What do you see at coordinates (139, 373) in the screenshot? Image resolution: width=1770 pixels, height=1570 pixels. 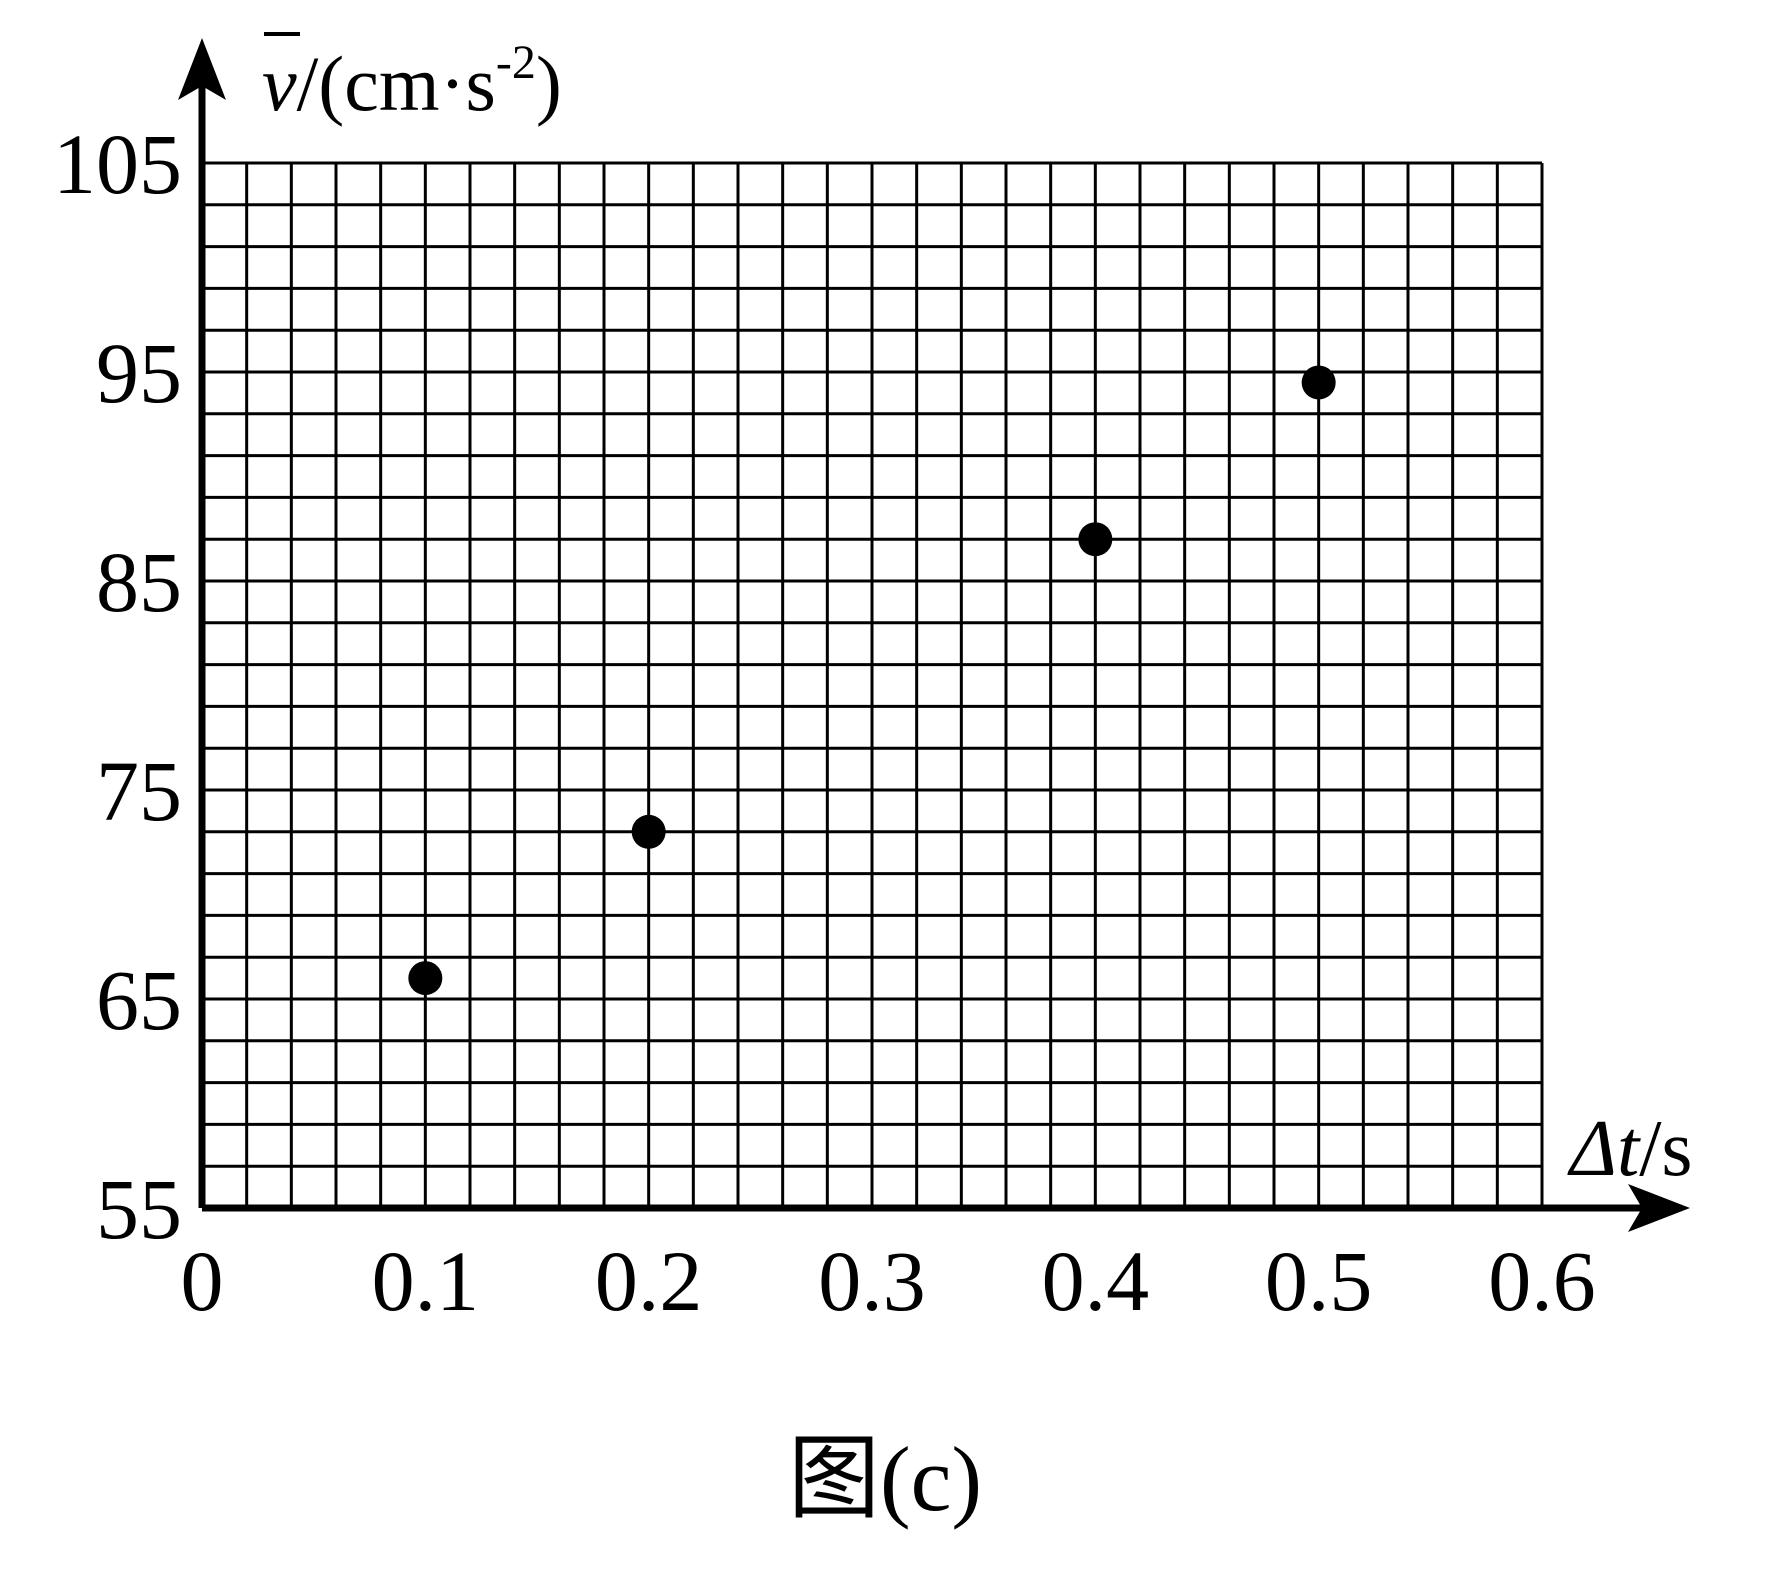 I see `y-tick-label: 95` at bounding box center [139, 373].